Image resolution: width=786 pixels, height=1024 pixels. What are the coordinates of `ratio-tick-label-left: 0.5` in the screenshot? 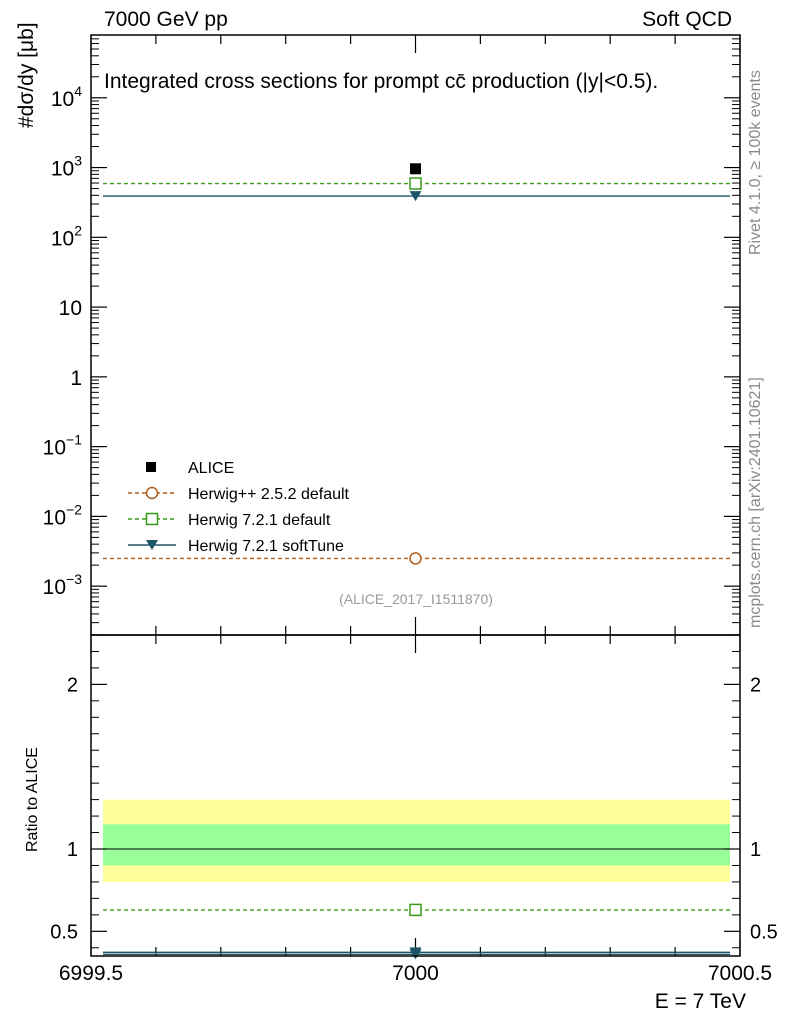 It's located at (64, 932).